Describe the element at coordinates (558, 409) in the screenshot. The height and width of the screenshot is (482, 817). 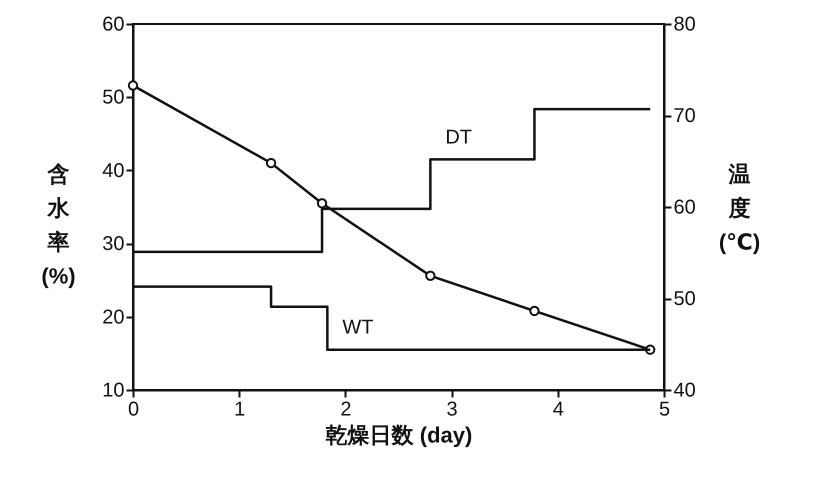
I see `x-tick-label: 4` at that location.